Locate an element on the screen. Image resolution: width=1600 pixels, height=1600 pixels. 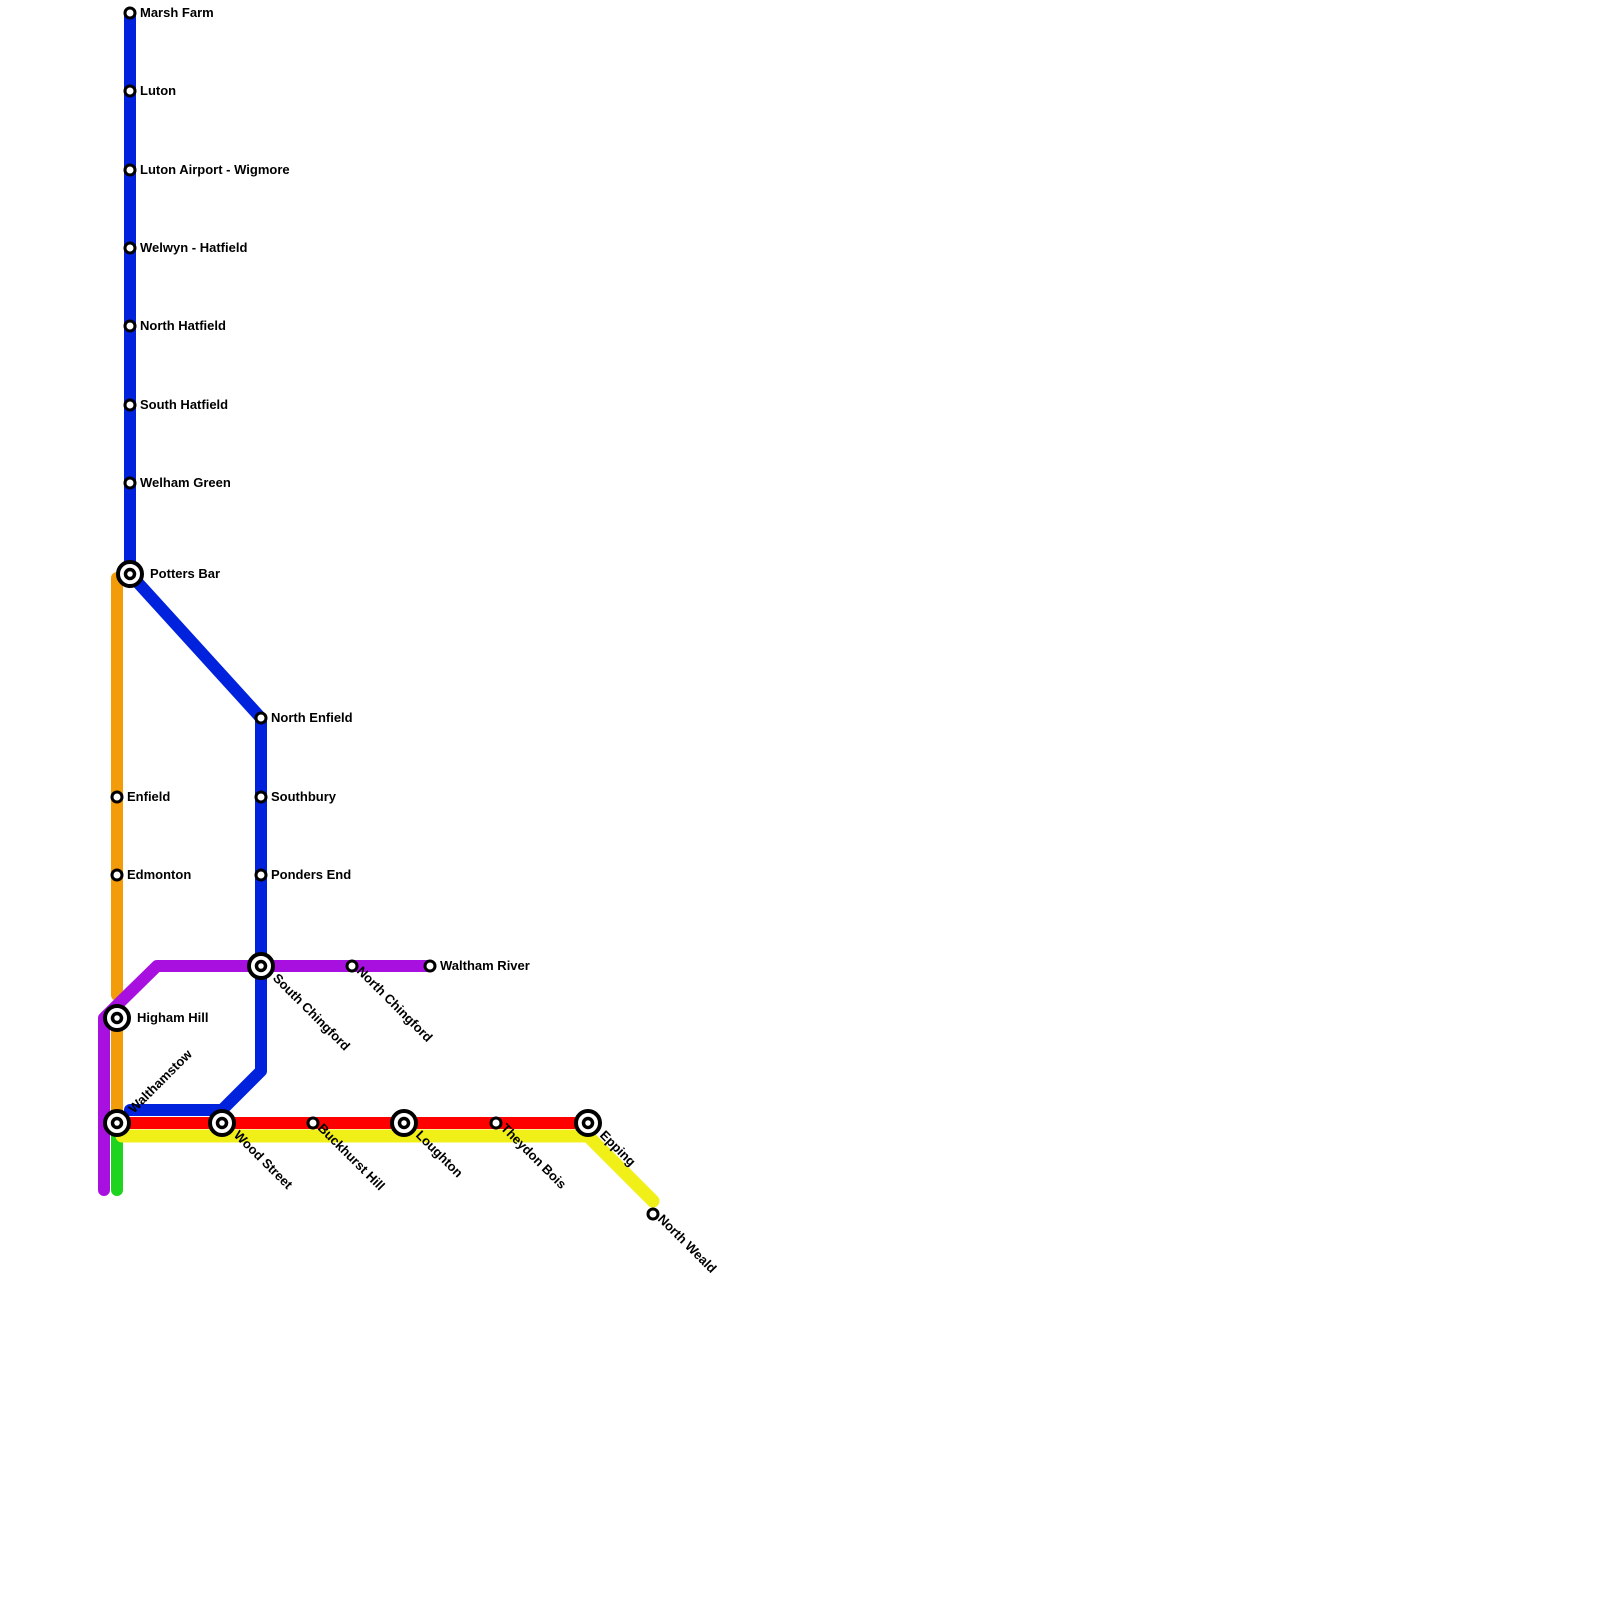
station-label: Ponders End is located at coordinates (311, 874).